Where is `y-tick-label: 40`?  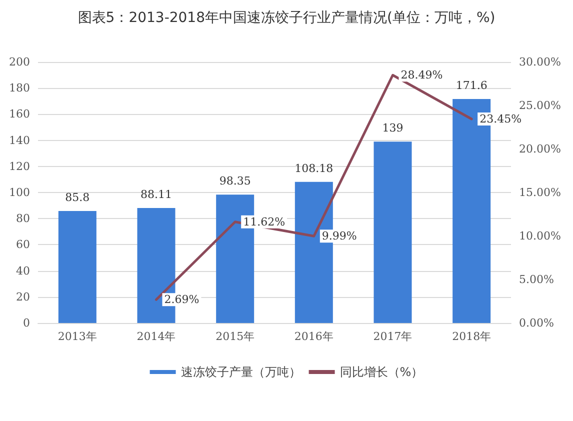 y-tick-label: 40 is located at coordinates (23, 271).